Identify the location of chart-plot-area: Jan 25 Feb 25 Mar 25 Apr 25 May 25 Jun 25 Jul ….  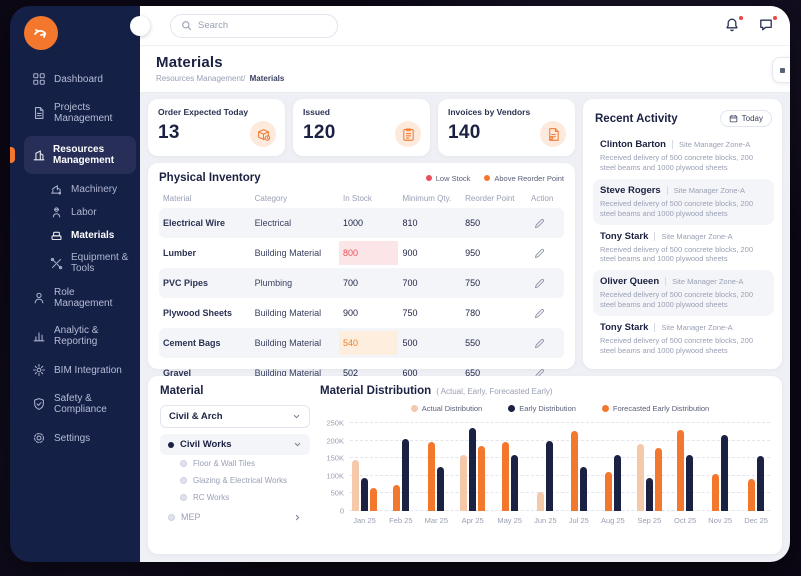
(560, 483).